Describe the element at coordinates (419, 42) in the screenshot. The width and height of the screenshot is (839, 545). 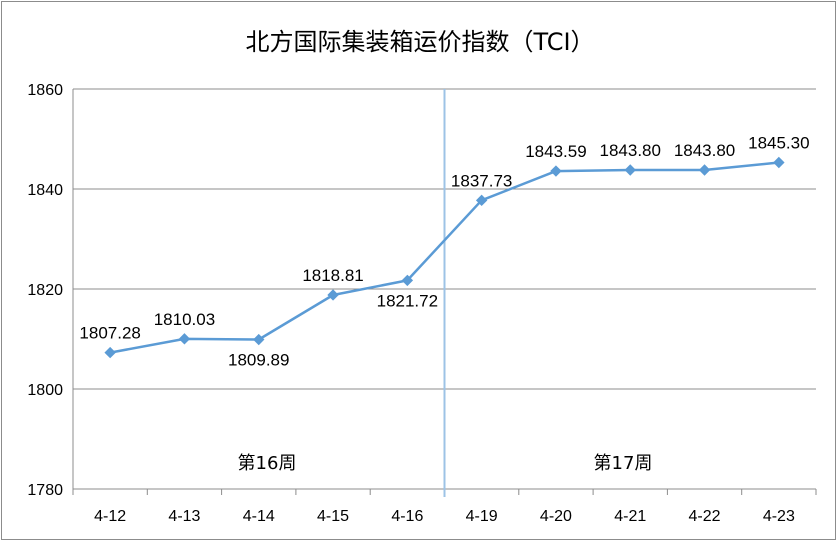
I see `chart-title: 北方国际集装箱运价指数（TCI）` at that location.